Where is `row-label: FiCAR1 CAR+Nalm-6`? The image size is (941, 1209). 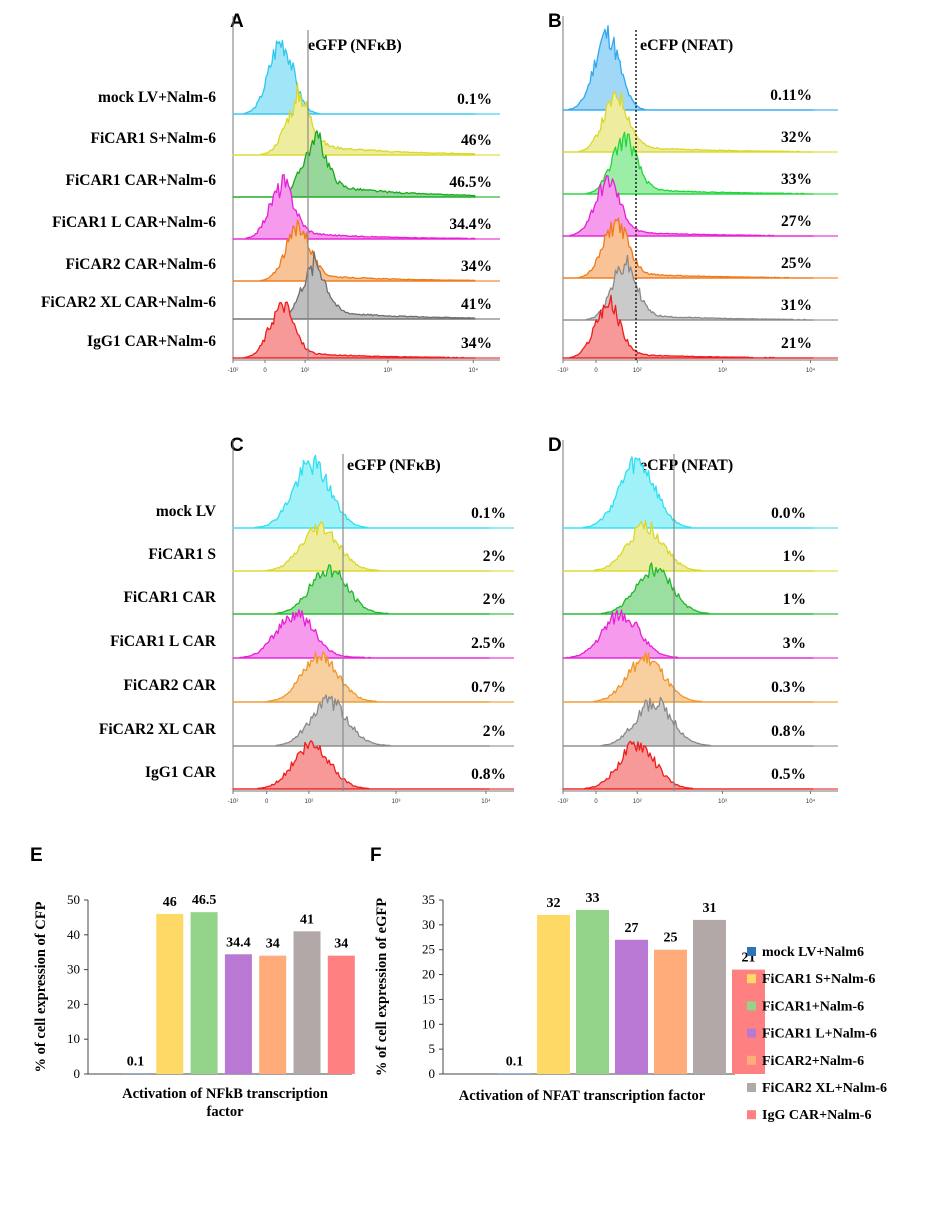 row-label: FiCAR1 CAR+Nalm-6 is located at coordinates (141, 180).